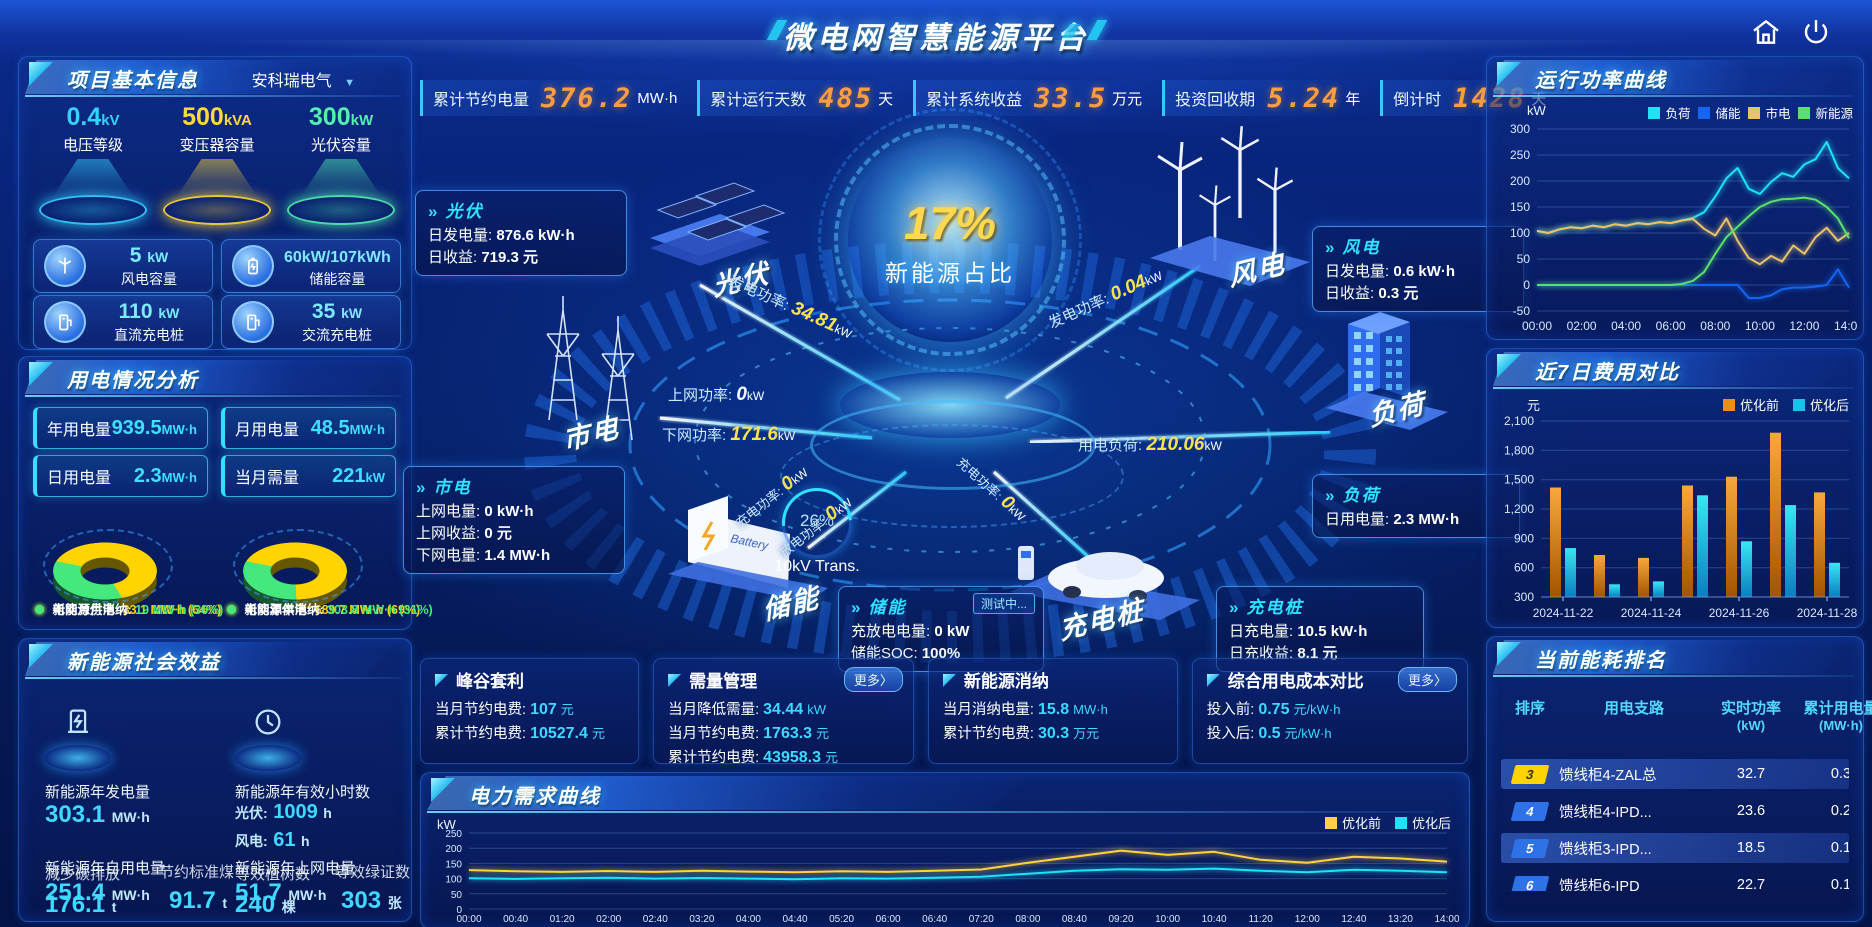 This screenshot has width=1872, height=927. I want to click on panel-title: 运行功率曲线, so click(1601, 81).